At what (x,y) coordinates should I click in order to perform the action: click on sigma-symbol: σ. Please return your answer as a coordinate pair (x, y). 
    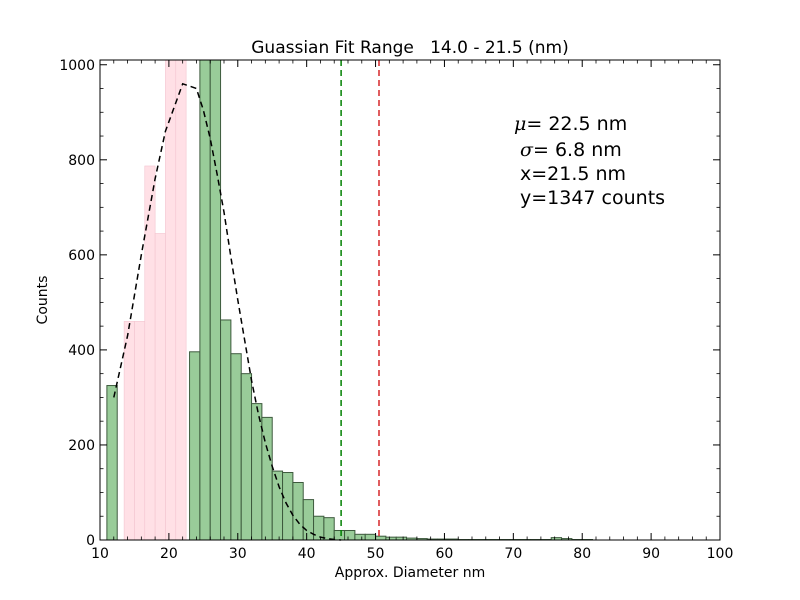
    Looking at the image, I should click on (527, 150).